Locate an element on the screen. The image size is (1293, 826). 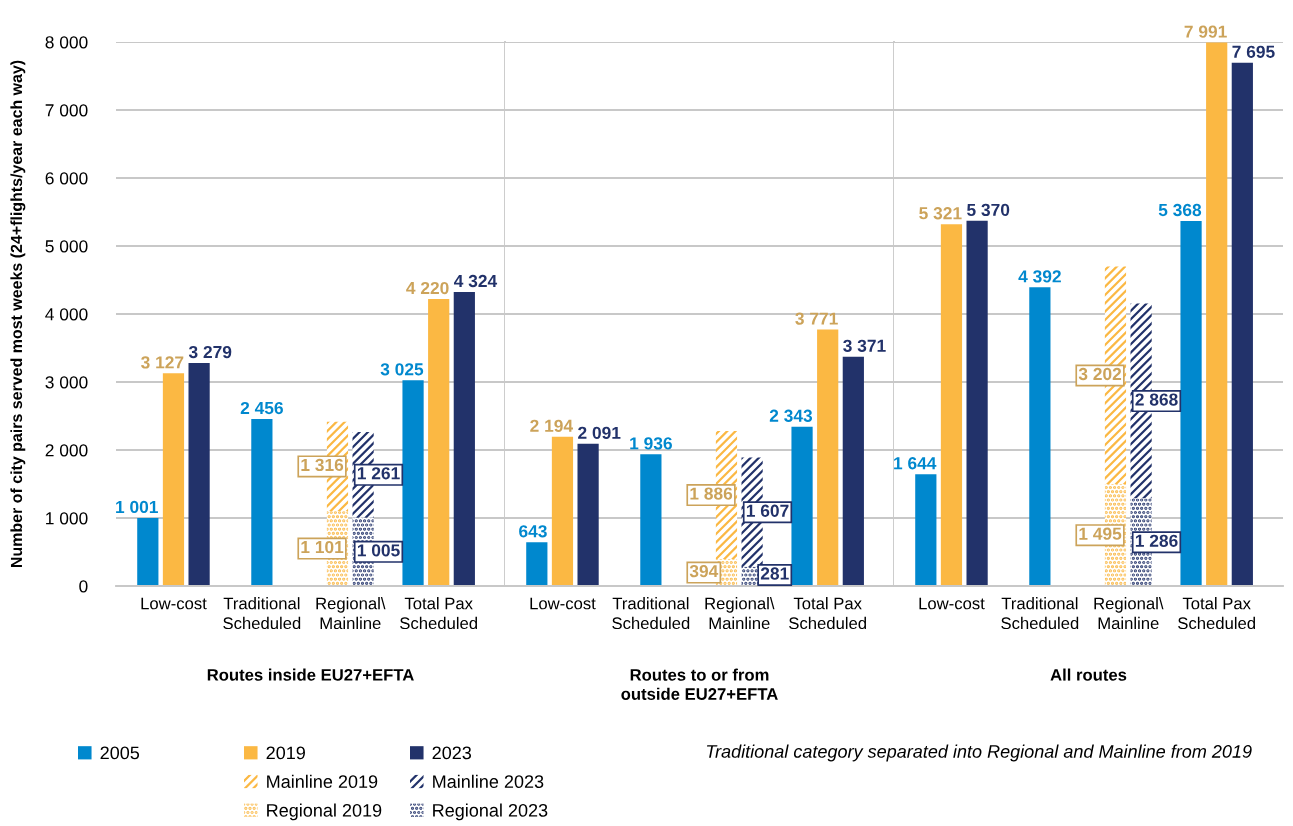
legend-label: 2023 is located at coordinates (452, 753).